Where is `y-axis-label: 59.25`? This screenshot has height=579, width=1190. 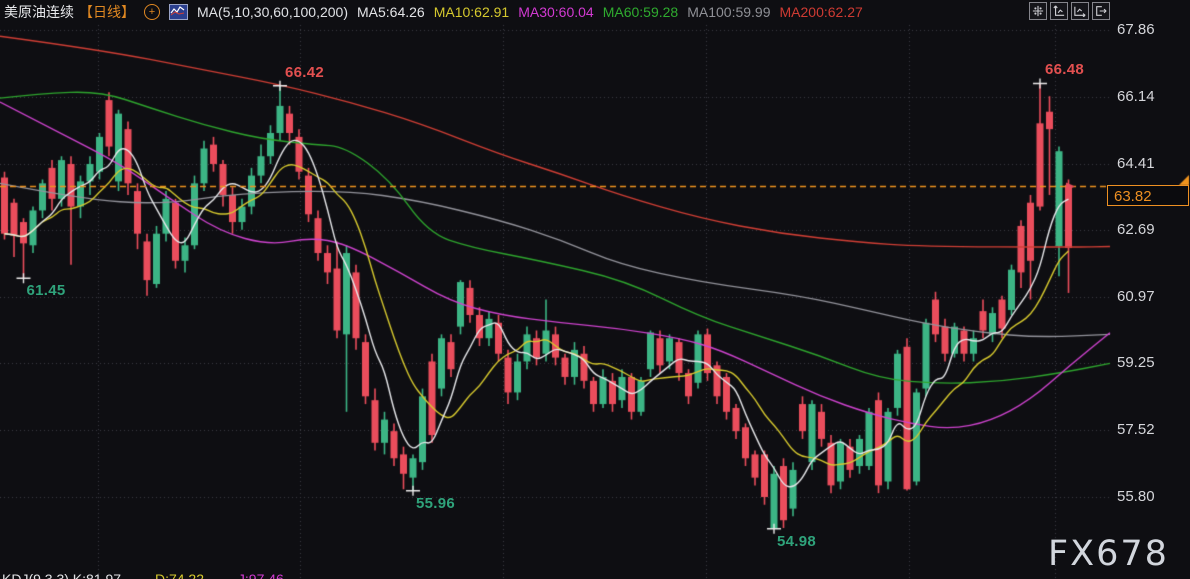 y-axis-label: 59.25 is located at coordinates (1136, 363).